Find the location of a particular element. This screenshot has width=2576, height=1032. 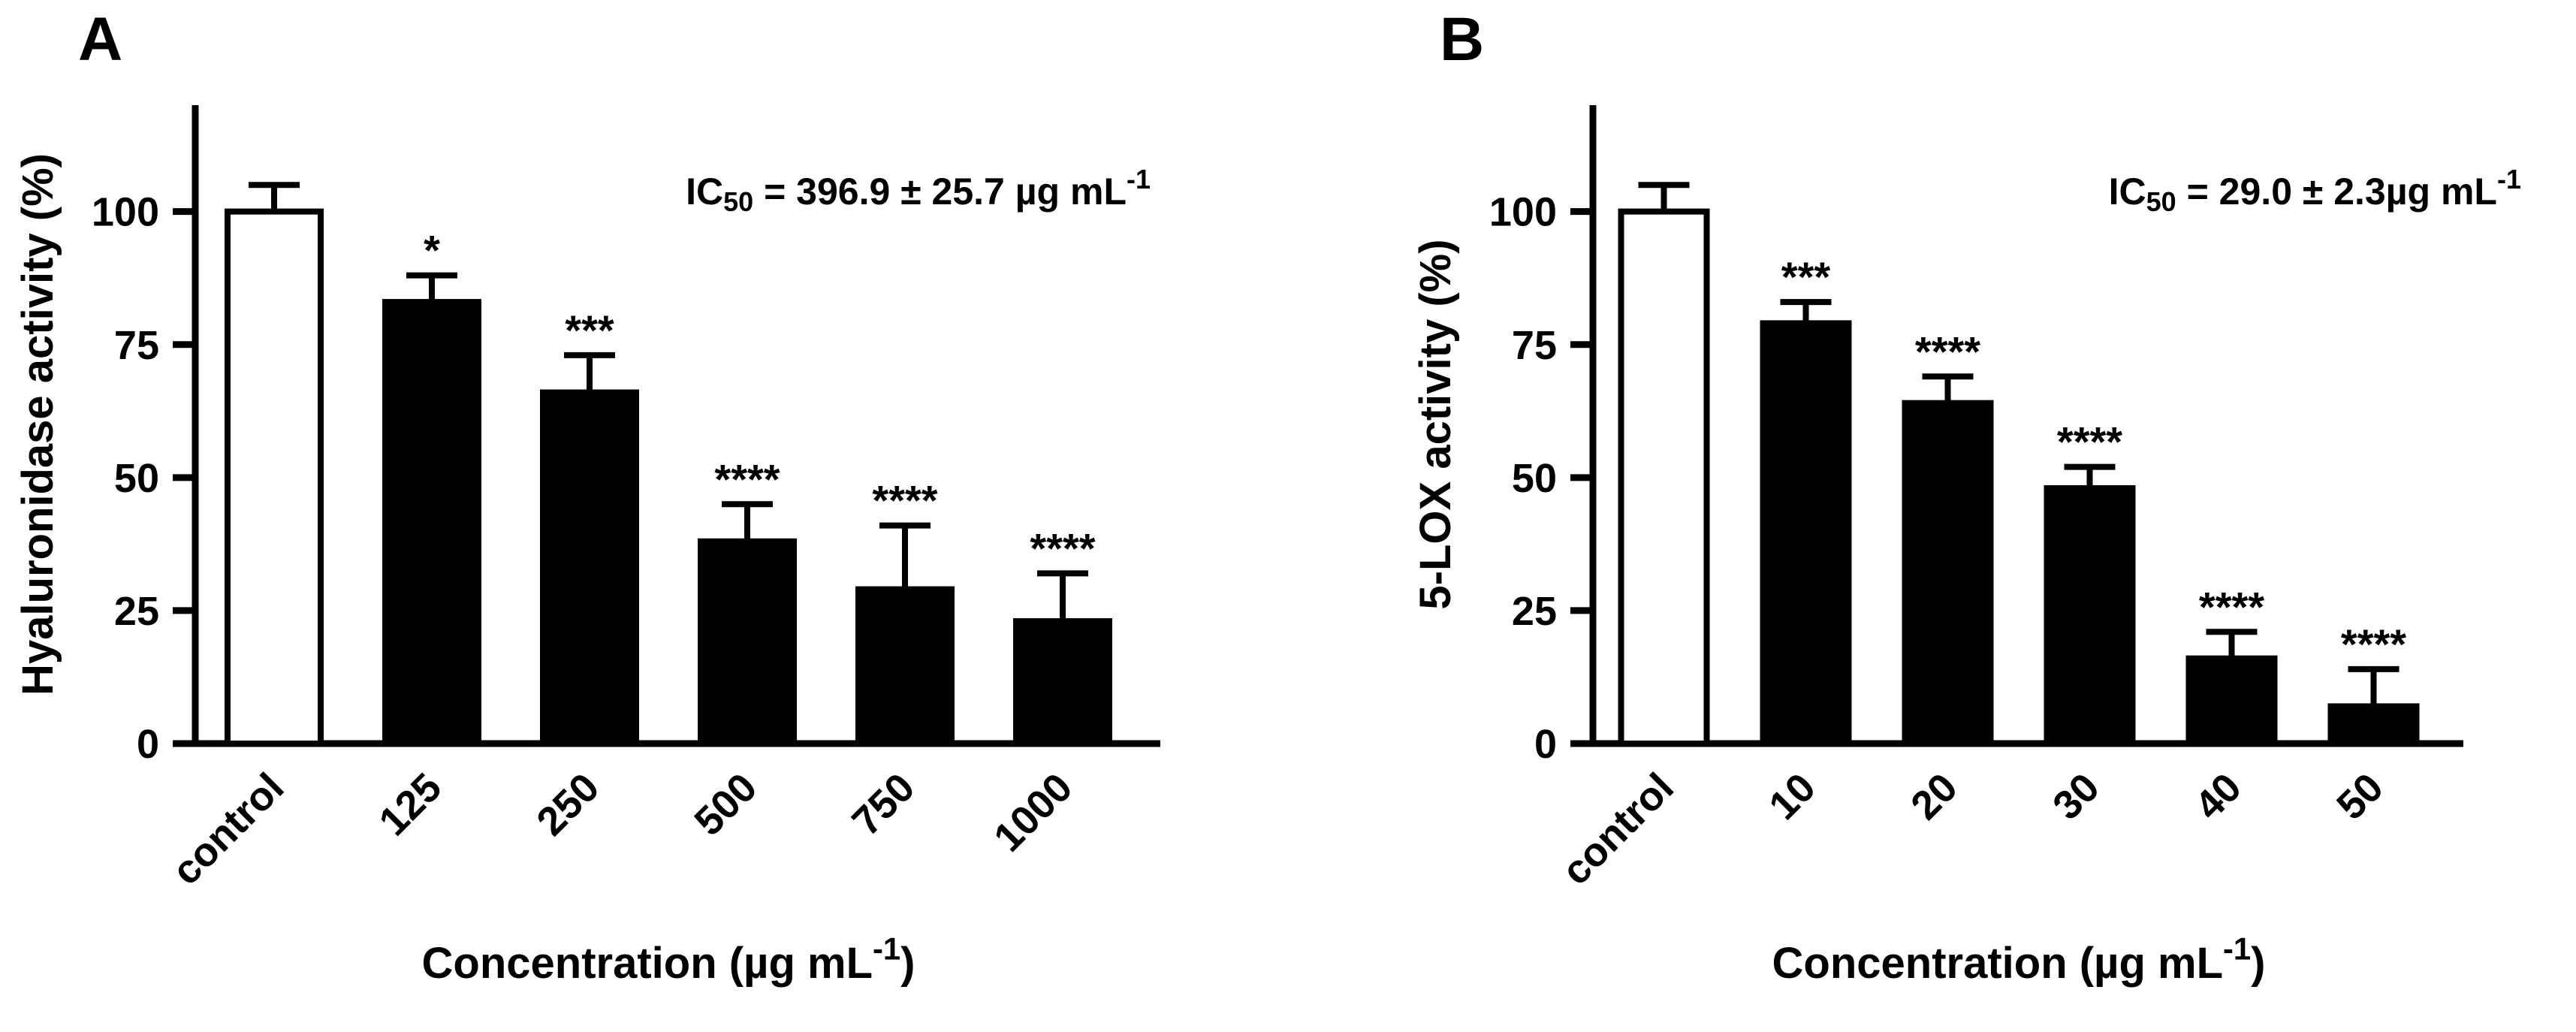

x-tick-label: 40 is located at coordinates (2218, 796).